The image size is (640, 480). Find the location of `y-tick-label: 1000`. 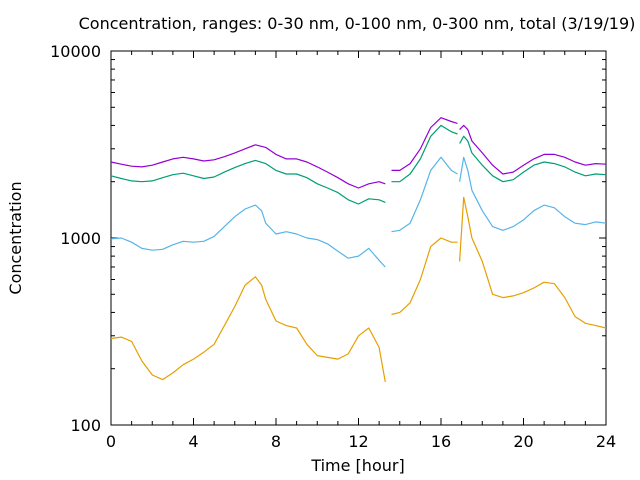

y-tick-label: 1000 is located at coordinates (80, 238).